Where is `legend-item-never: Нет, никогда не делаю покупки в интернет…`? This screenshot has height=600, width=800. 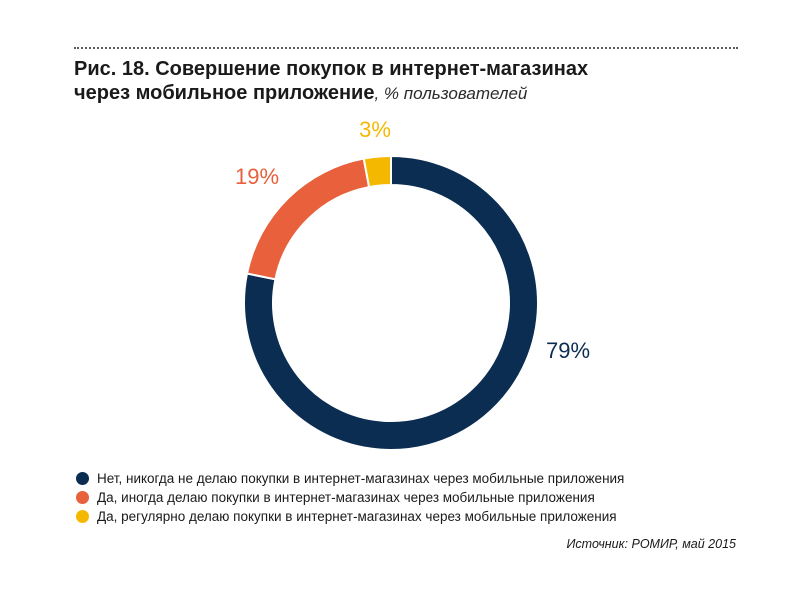 legend-item-never: Нет, никогда не делаю покупки в интернет… is located at coordinates (408, 478).